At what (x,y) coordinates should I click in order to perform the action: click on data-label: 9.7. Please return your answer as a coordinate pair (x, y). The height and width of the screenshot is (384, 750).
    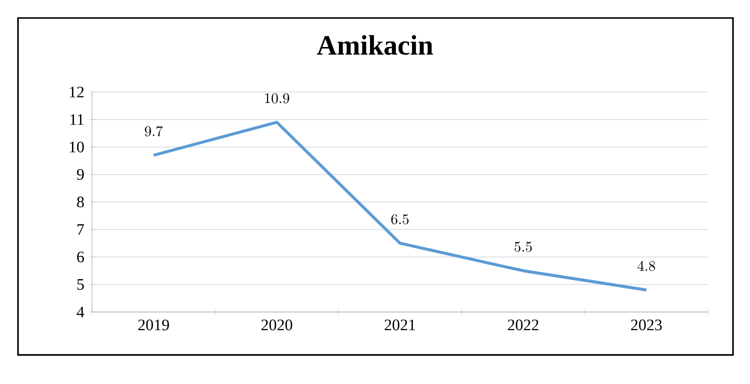
    Looking at the image, I should click on (153, 131).